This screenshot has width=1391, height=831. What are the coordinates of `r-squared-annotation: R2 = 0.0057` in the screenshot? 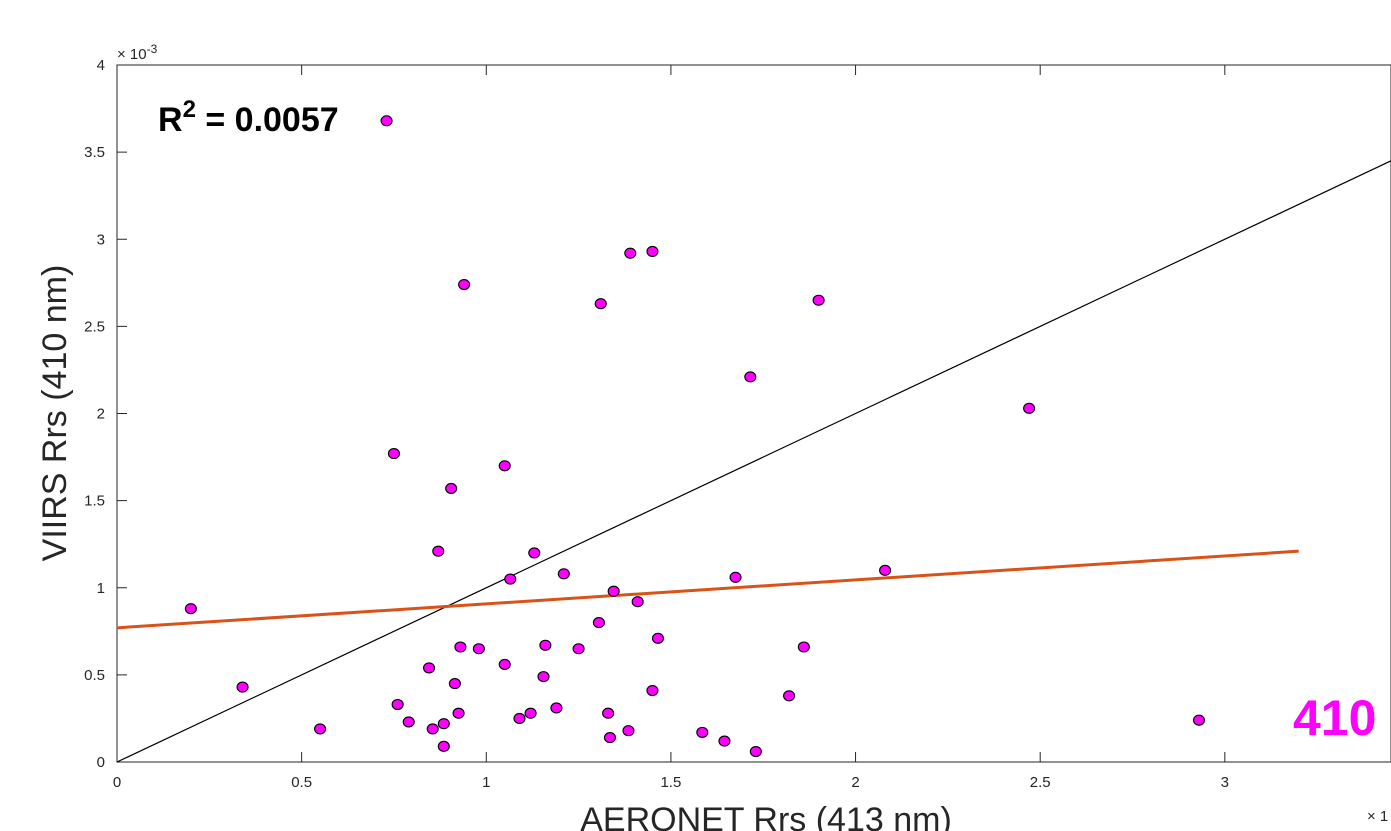 It's located at (248, 117).